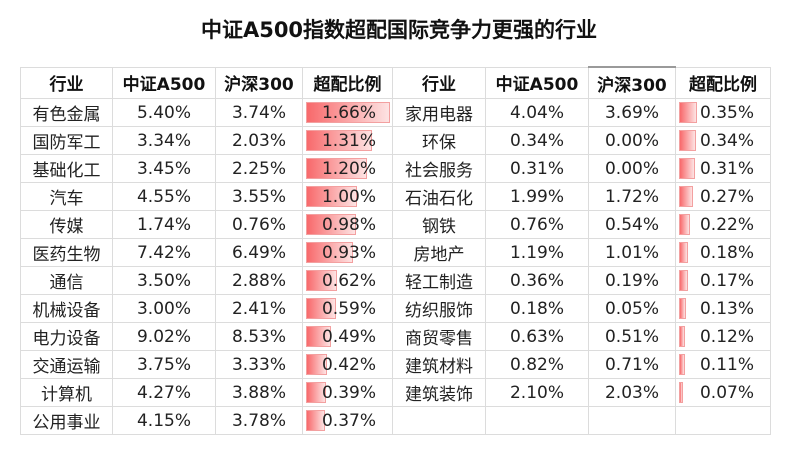 The height and width of the screenshot is (449, 798). I want to click on overweight-cell: 0.12%, so click(723, 336).